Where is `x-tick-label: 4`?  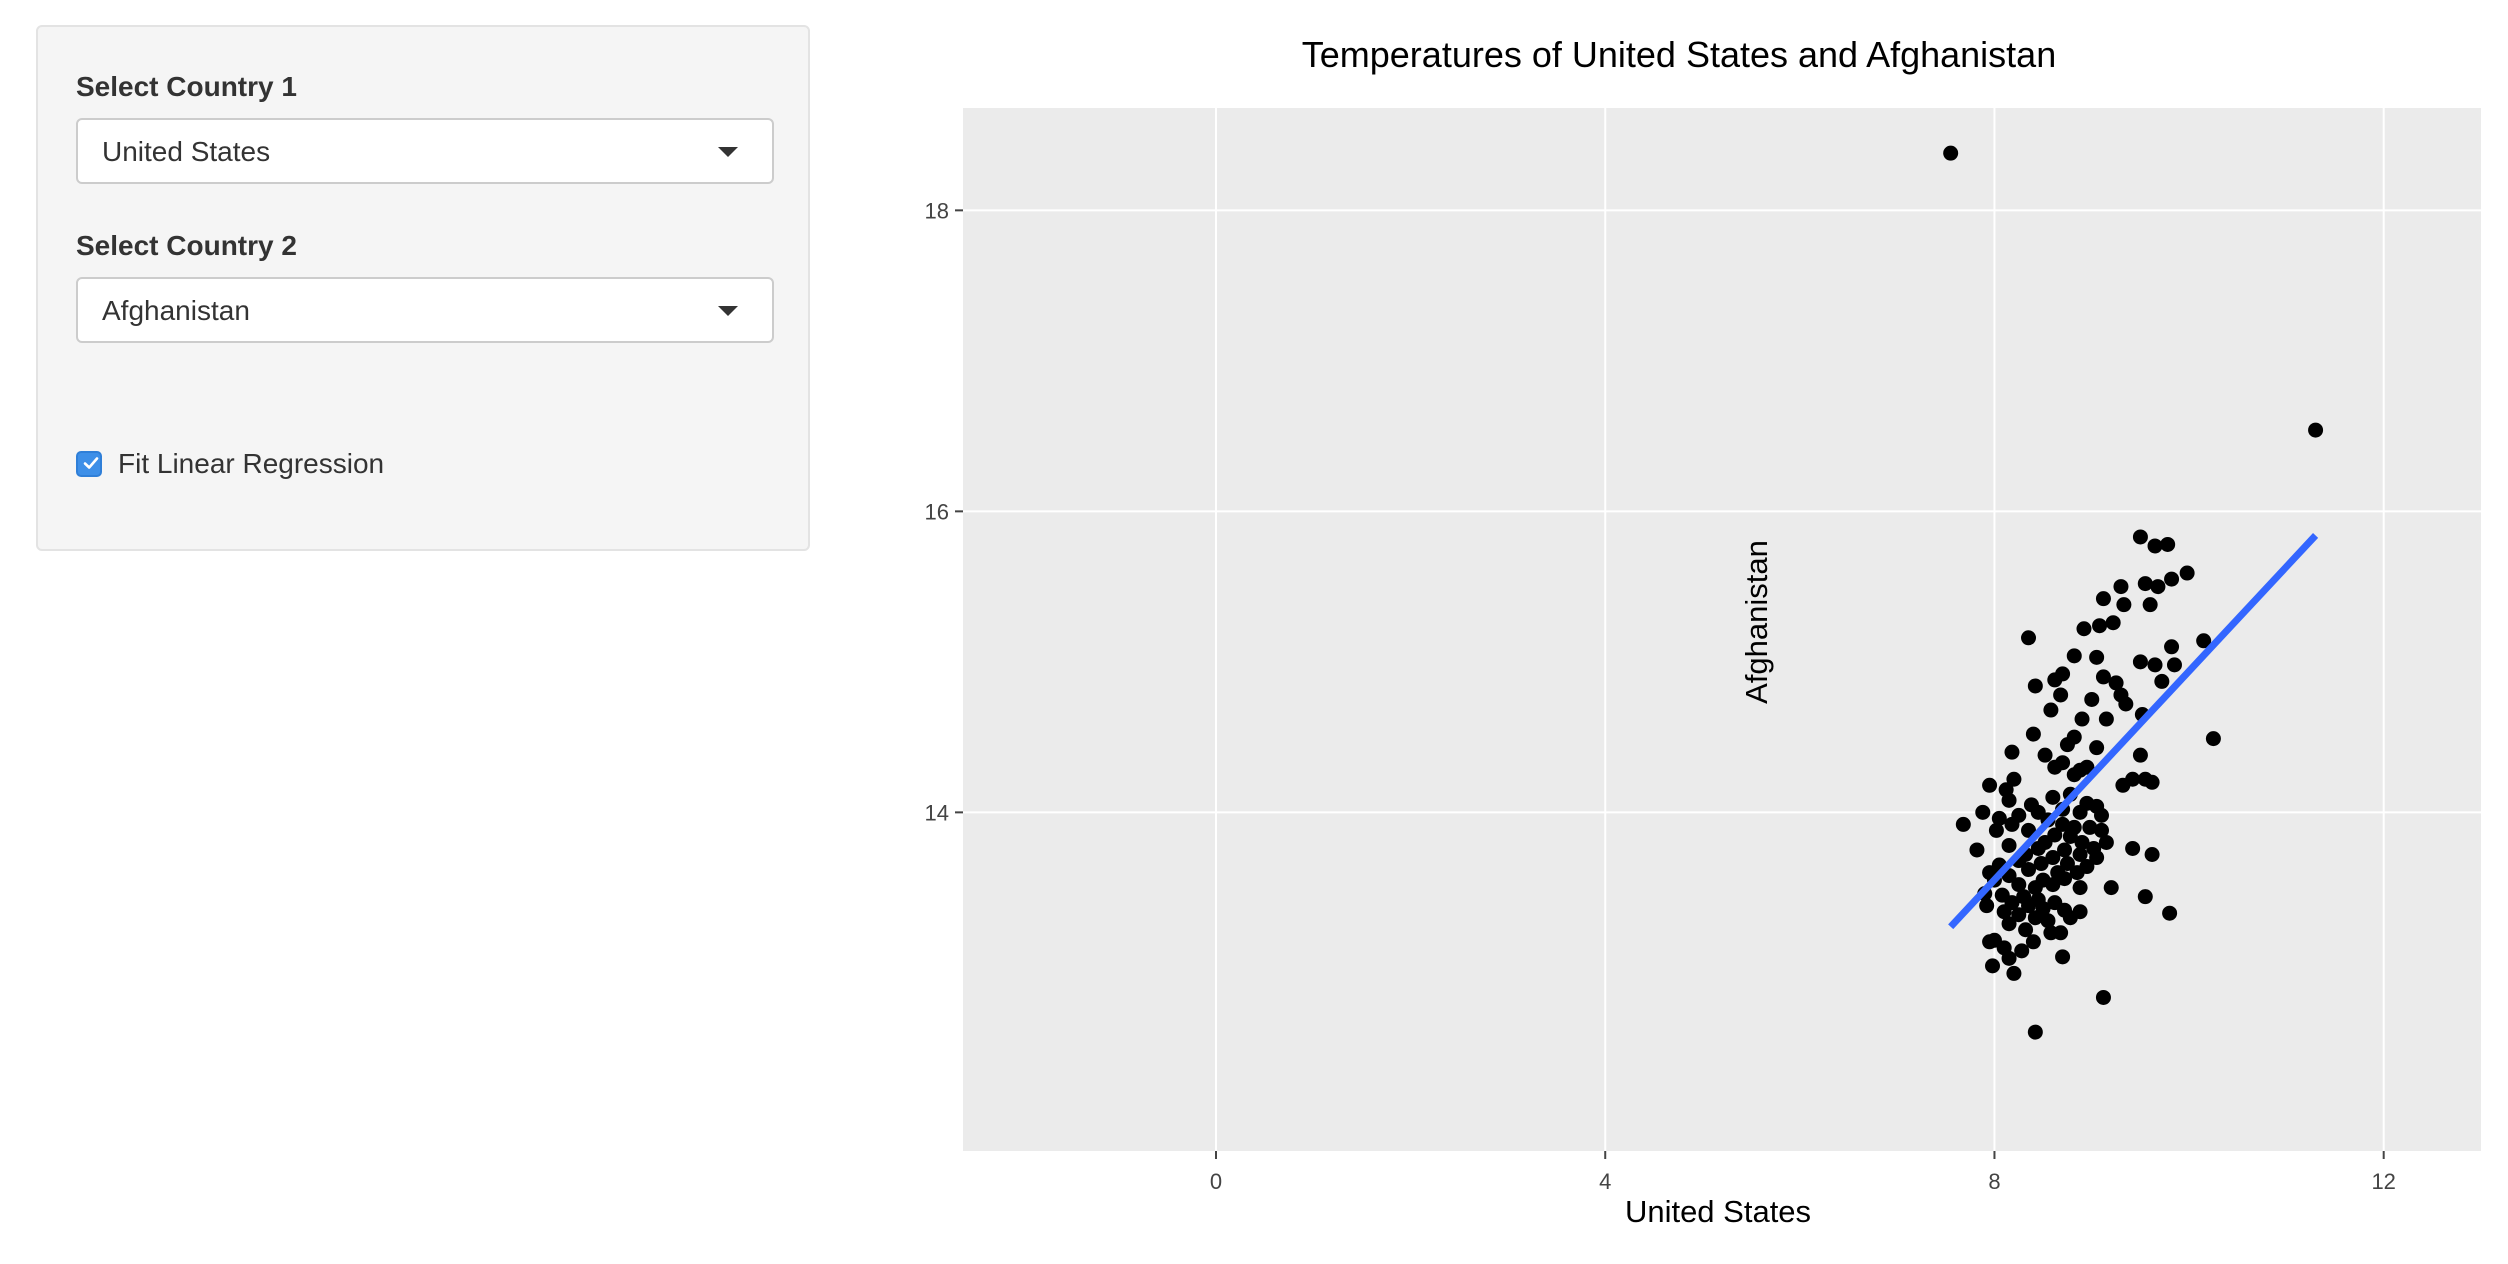
x-tick-label: 4 is located at coordinates (1605, 1181).